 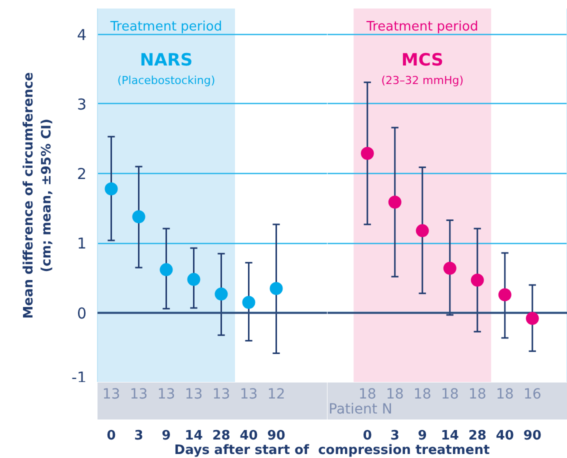 I want to click on annotation: MCS, so click(x=422, y=60).